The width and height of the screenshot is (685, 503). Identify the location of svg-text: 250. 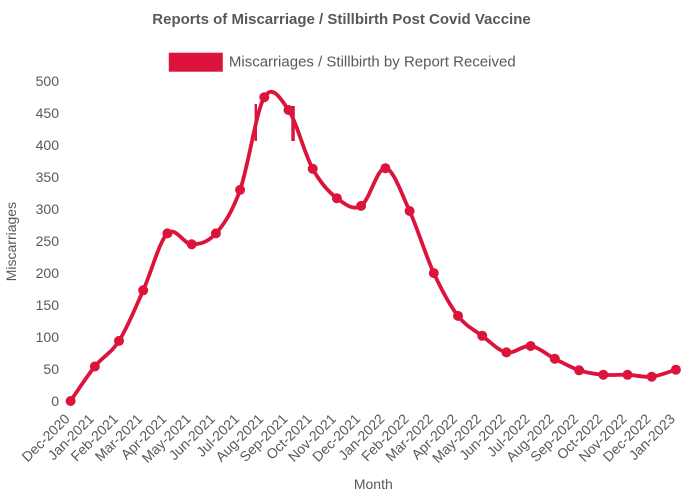
(48, 241).